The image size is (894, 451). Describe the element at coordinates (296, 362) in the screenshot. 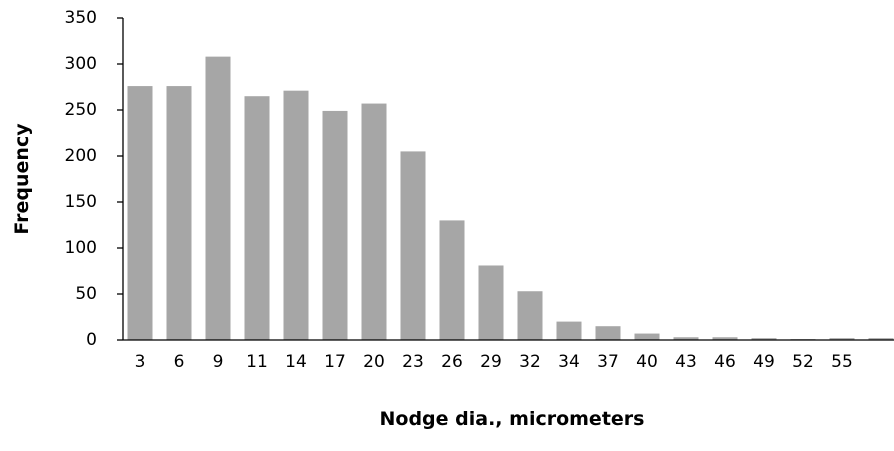

I see `x-tick-label: 14` at that location.